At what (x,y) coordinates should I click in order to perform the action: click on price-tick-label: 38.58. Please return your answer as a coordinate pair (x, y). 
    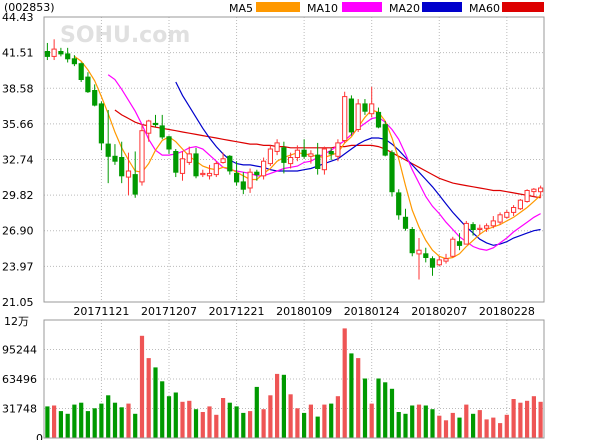
    Looking at the image, I should click on (18, 88).